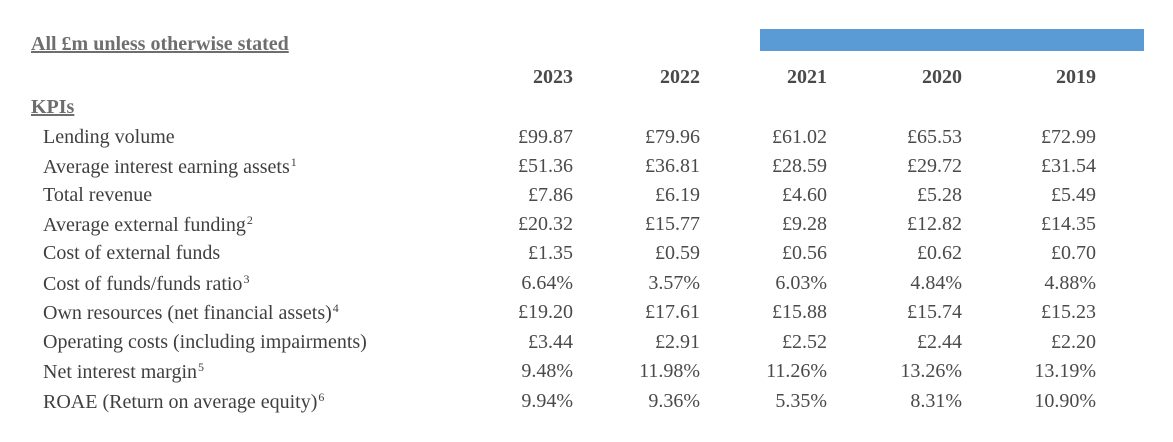 The width and height of the screenshot is (1173, 442). What do you see at coordinates (545, 166) in the screenshot?
I see `value-cell-2023: £51.36` at bounding box center [545, 166].